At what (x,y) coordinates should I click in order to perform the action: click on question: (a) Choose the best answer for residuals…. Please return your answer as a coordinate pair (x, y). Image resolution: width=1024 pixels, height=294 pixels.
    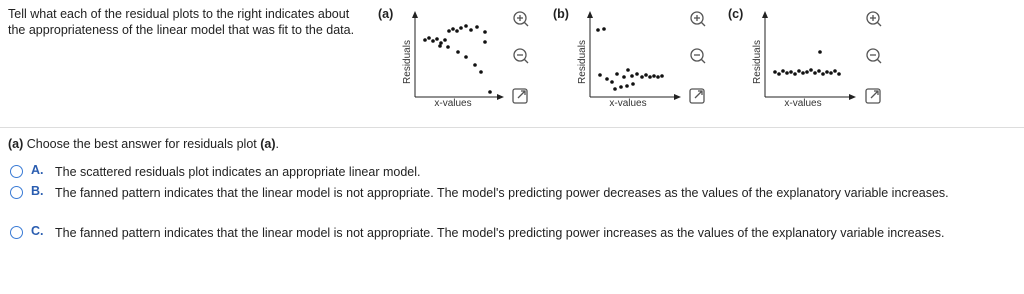
    Looking at the image, I should click on (143, 144).